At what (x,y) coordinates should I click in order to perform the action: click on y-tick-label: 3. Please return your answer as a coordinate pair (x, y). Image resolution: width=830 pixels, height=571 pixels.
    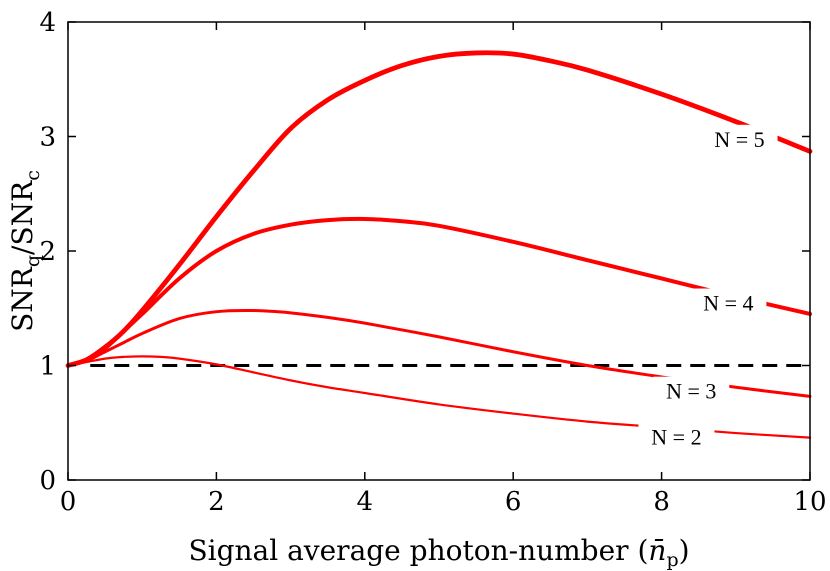
    Looking at the image, I should click on (47, 138).